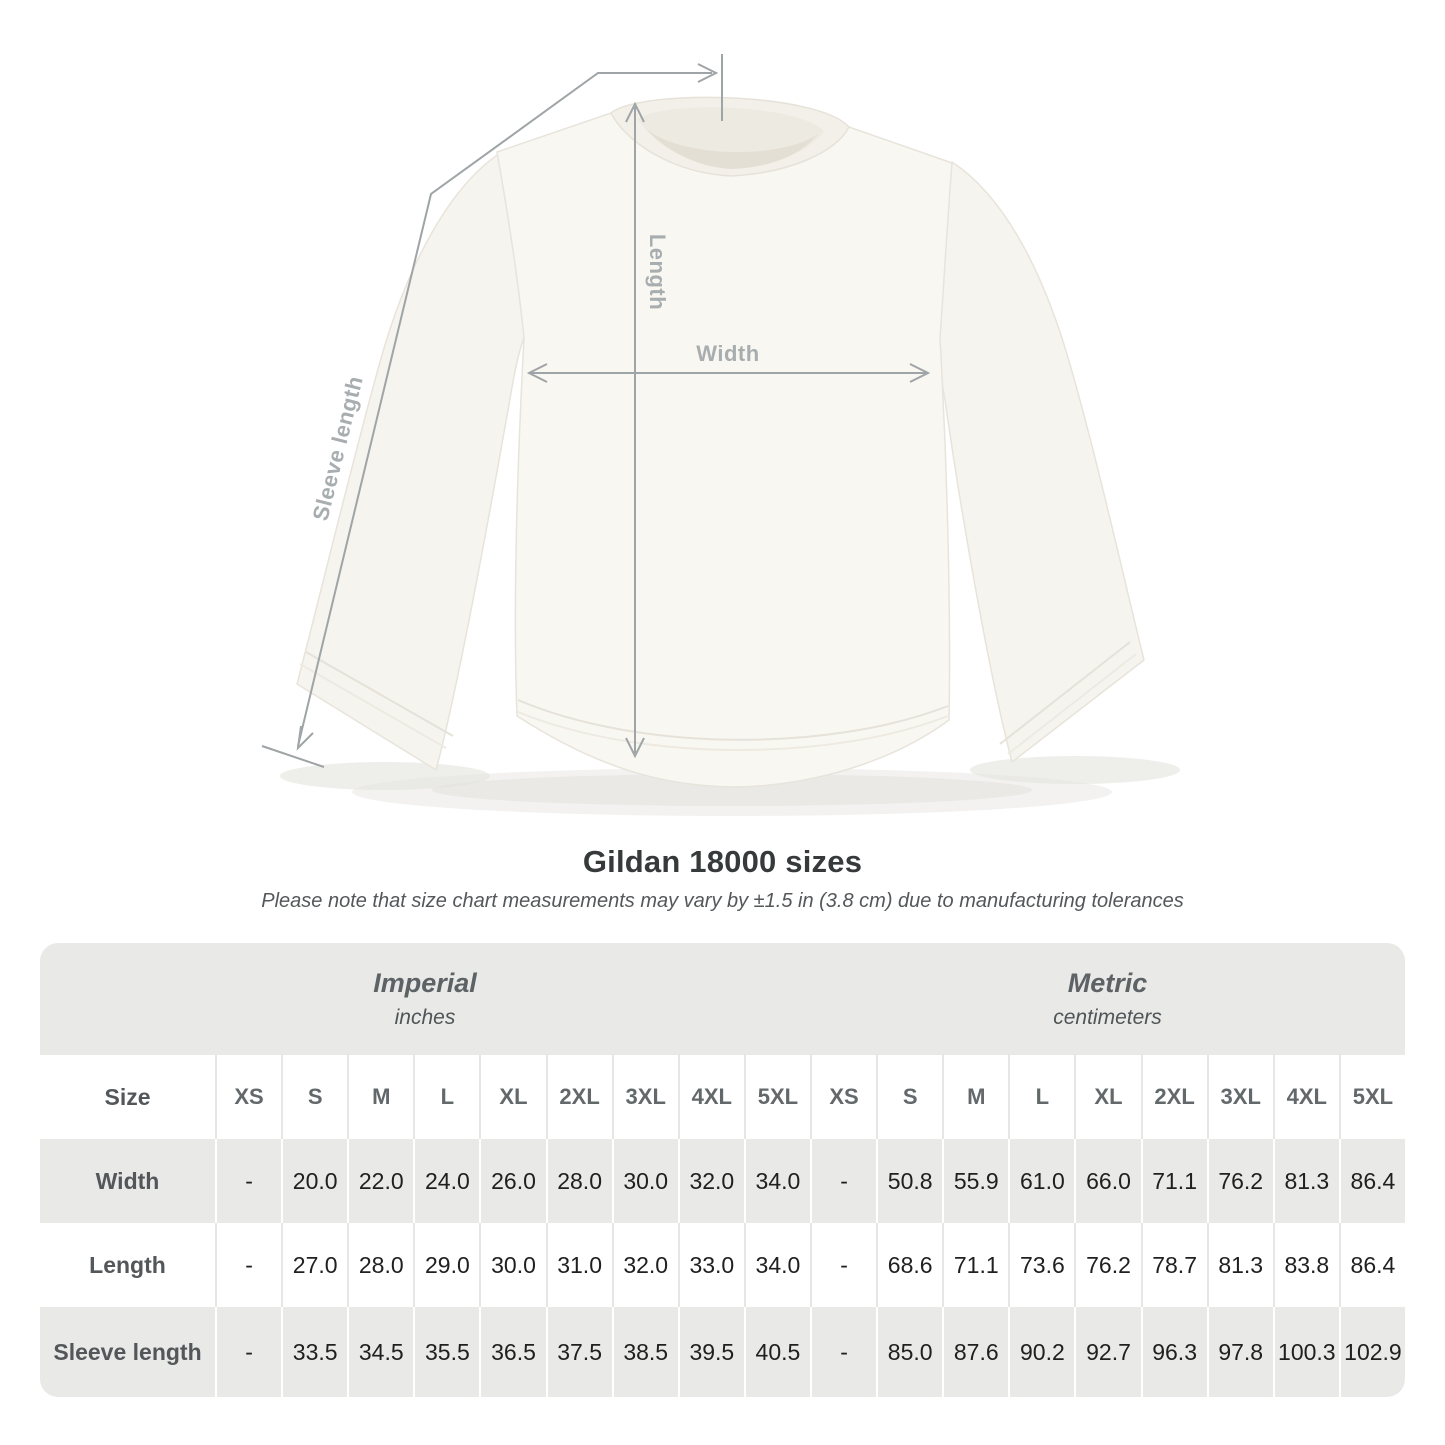 The width and height of the screenshot is (1445, 1445). What do you see at coordinates (504, 409) in the screenshot?
I see `sleeve-measure-line` at bounding box center [504, 409].